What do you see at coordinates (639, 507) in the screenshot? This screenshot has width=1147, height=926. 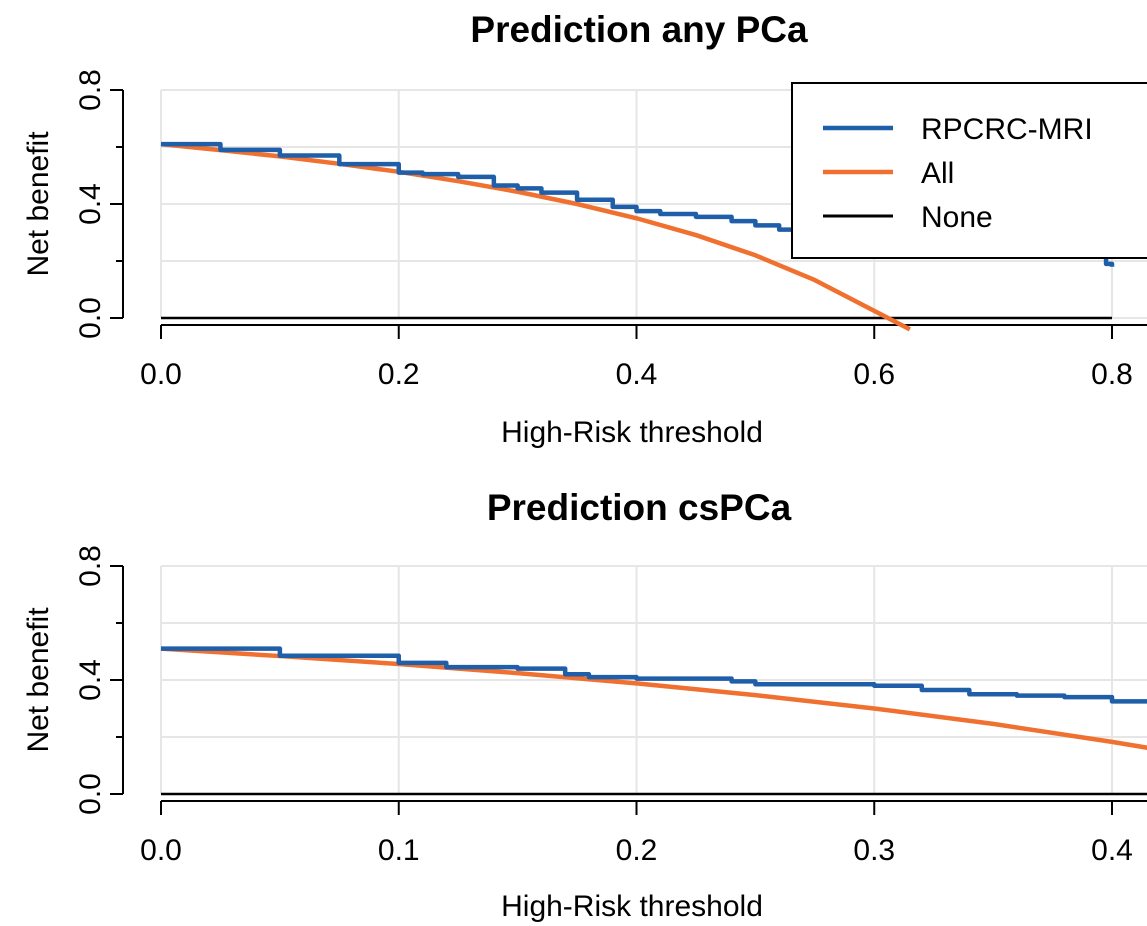 I see `chart-title: Prediction csPCa` at bounding box center [639, 507].